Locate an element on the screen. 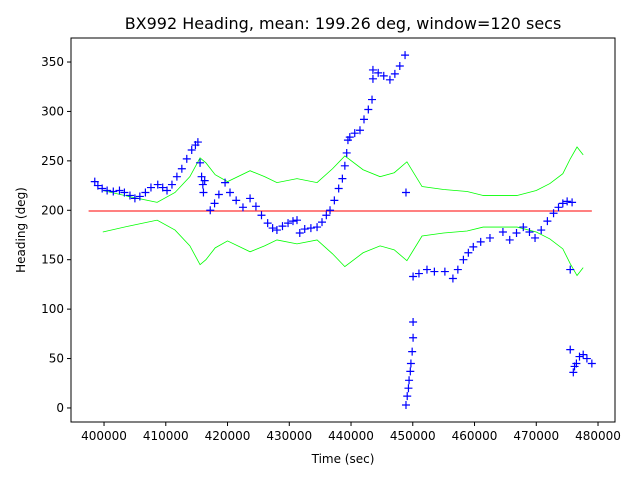 This screenshot has width=640, height=484. band-upper-line is located at coordinates (343, 174).